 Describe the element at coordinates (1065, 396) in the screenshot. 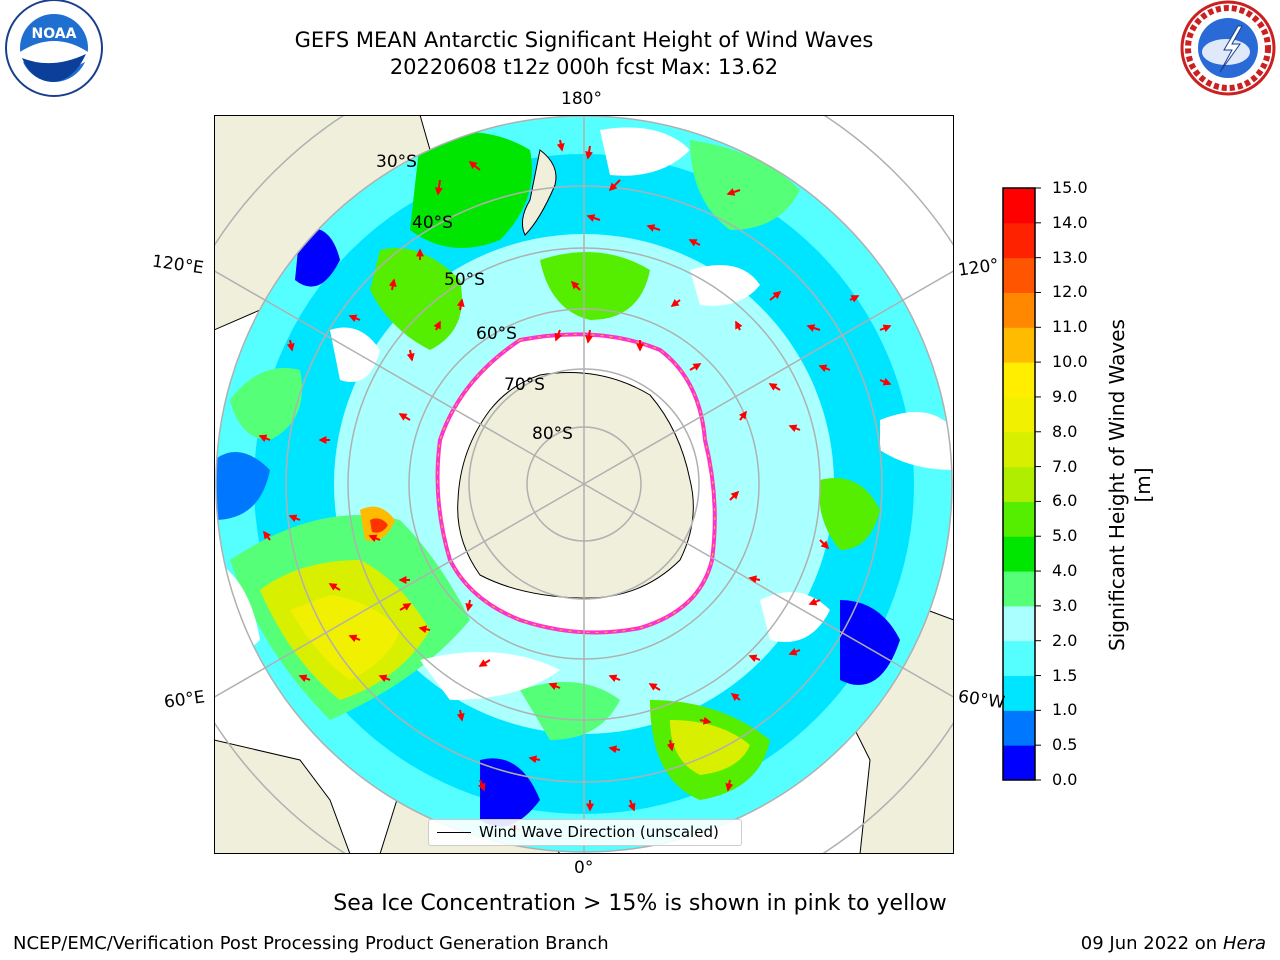

I see `colorbar-tick-label: 9.0` at that location.